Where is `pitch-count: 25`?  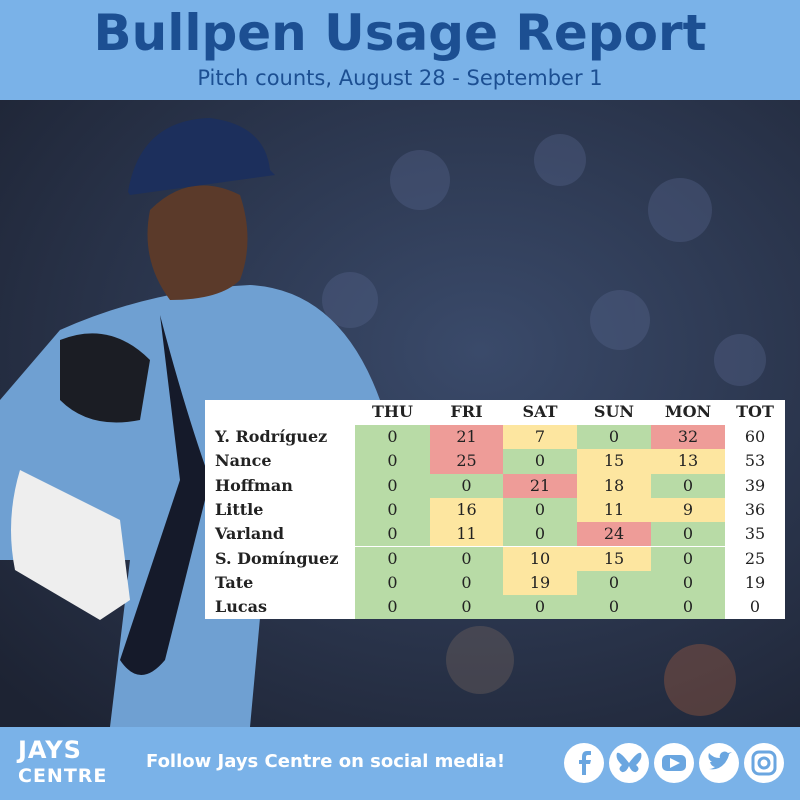 pitch-count: 25 is located at coordinates (466, 461).